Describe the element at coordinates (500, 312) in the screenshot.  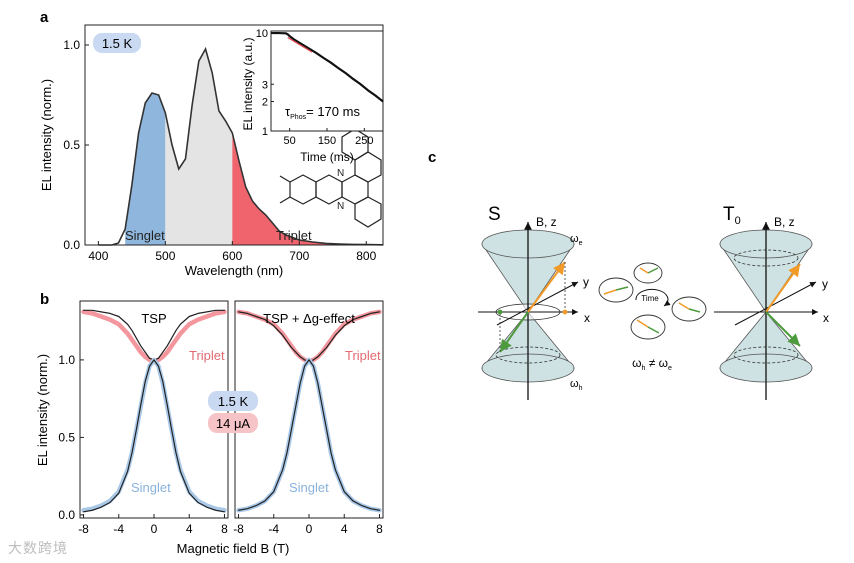
I see `hole-projection-dot` at that location.